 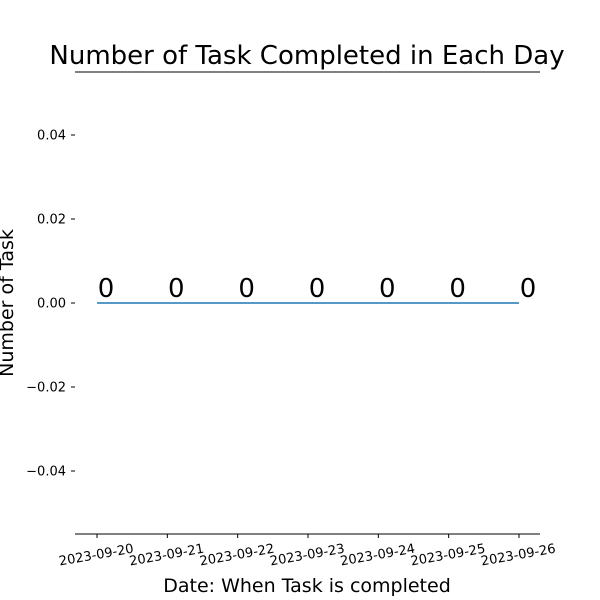 What do you see at coordinates (237, 556) in the screenshot?
I see `x-tick-label: 2023-09-22` at bounding box center [237, 556].